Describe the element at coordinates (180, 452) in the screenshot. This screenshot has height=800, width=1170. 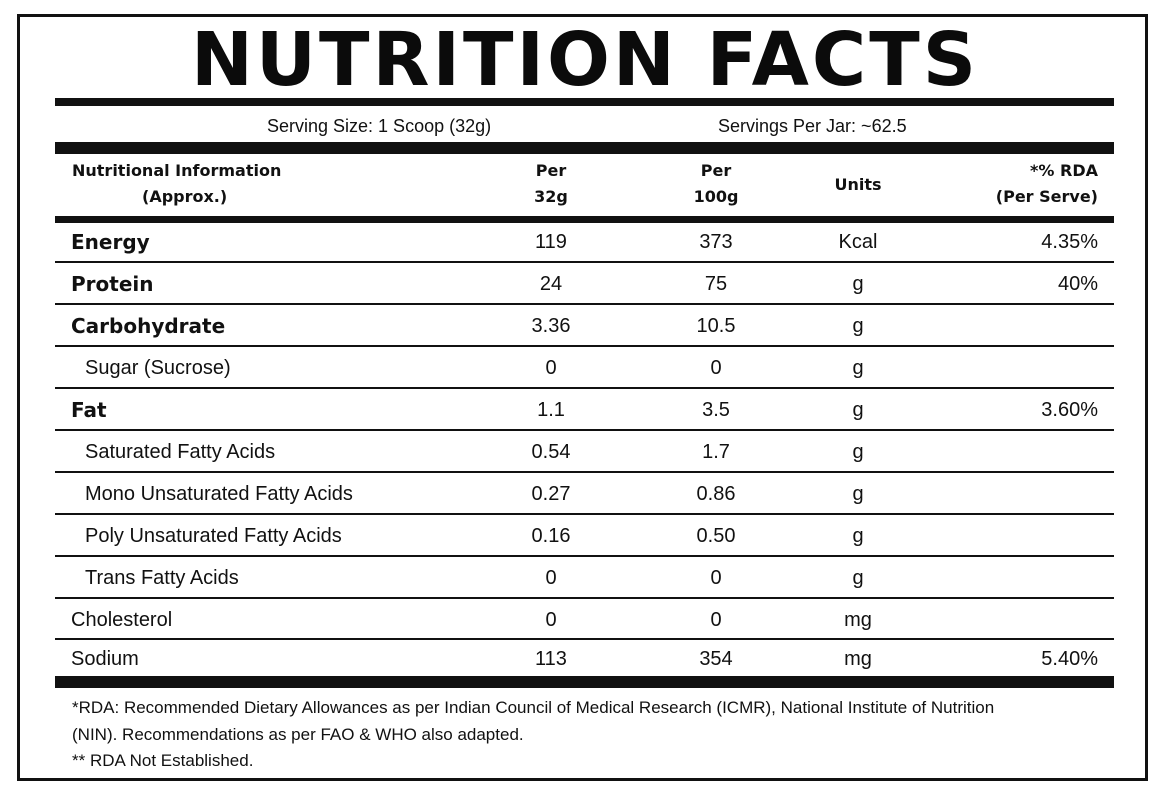
I see `nutrient-name: Saturated Fatty Acids` at that location.